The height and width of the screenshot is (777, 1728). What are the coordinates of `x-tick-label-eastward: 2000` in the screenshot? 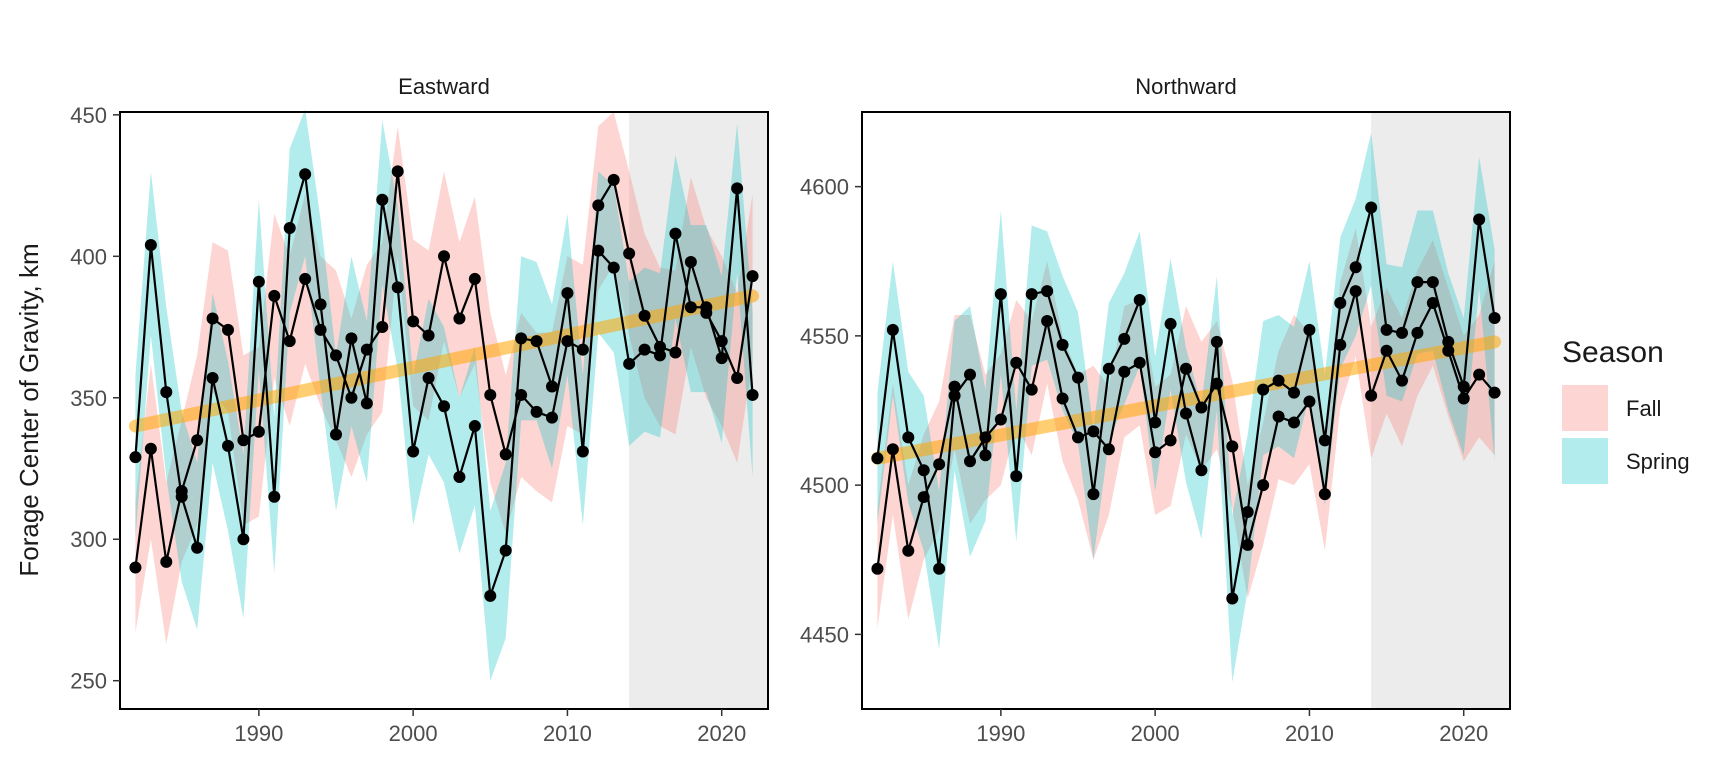 It's located at (413, 733).